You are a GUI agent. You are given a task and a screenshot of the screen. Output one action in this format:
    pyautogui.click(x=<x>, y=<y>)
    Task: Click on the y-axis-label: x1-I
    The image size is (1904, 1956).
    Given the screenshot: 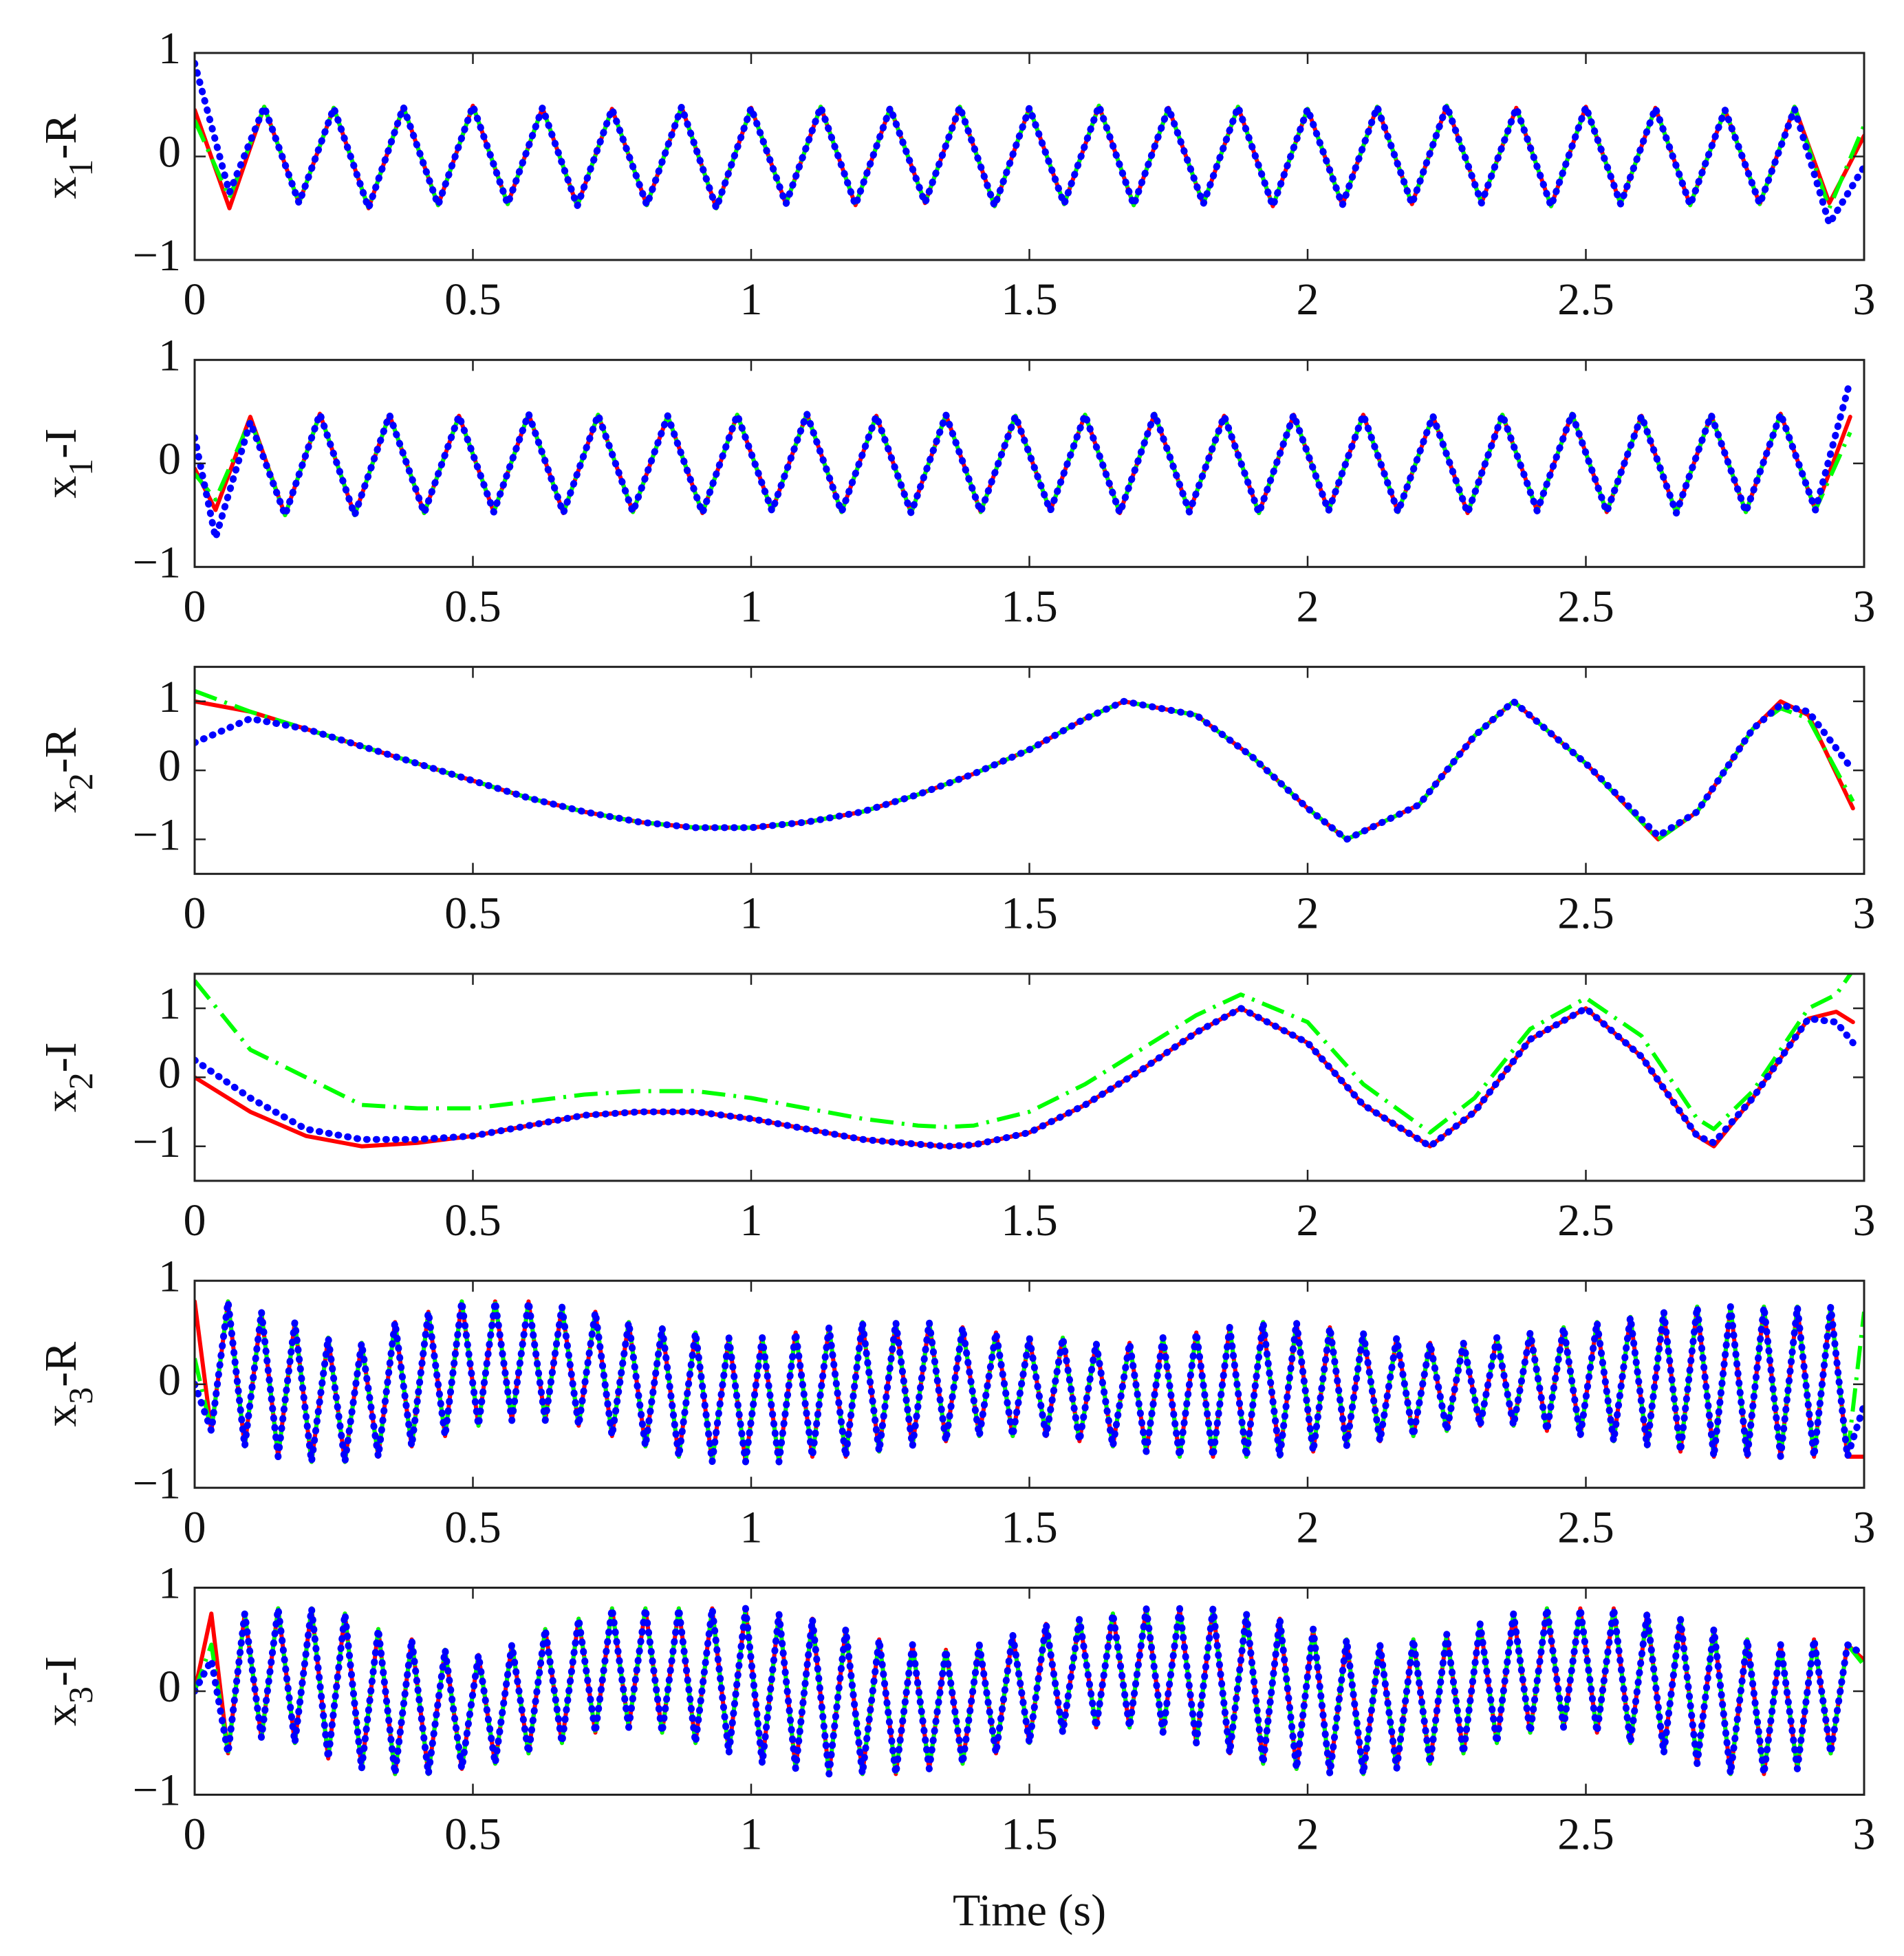 What is the action you would take?
    pyautogui.click(x=68, y=464)
    